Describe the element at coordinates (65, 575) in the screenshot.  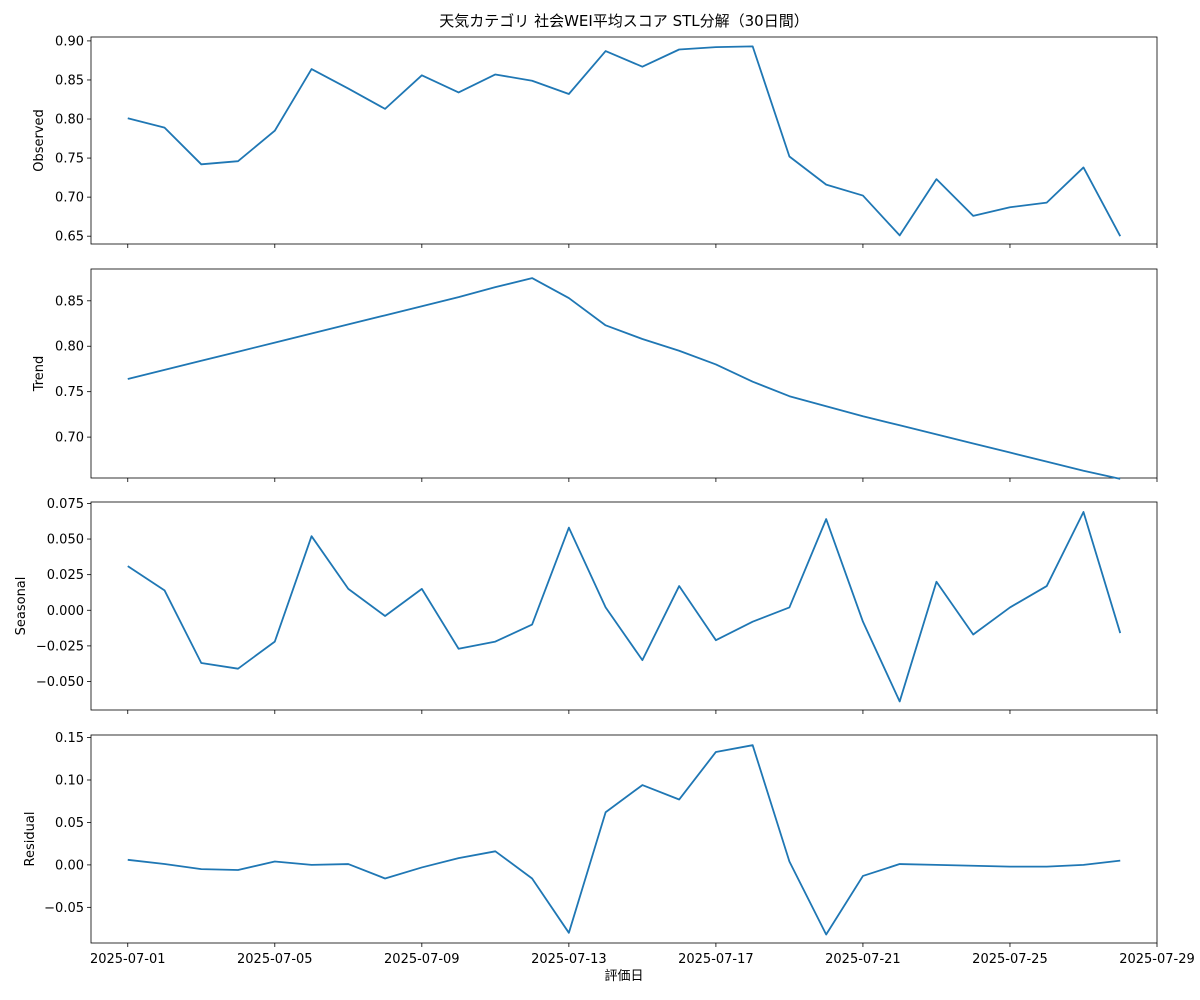
I see `y-tick-label: 0.025` at that location.